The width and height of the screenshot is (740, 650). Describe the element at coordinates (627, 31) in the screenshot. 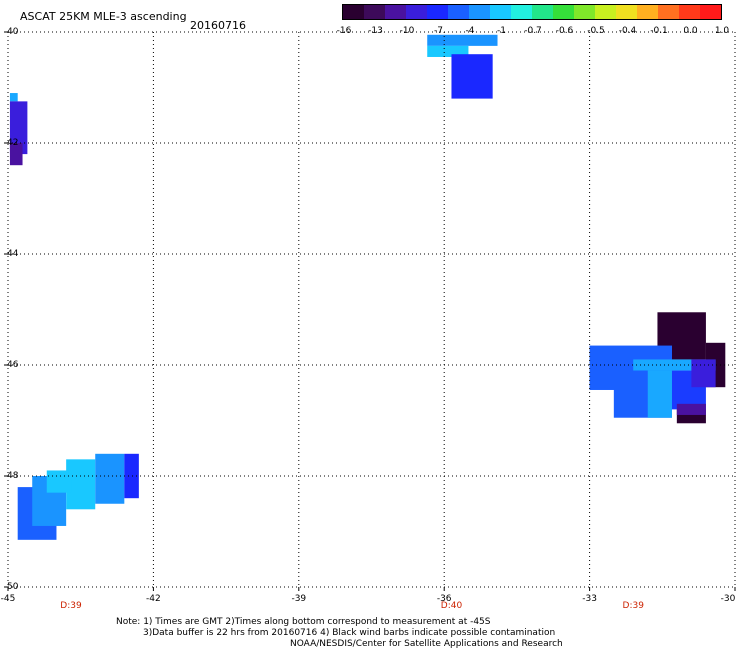

I see `colorbar-label: -0.4` at that location.